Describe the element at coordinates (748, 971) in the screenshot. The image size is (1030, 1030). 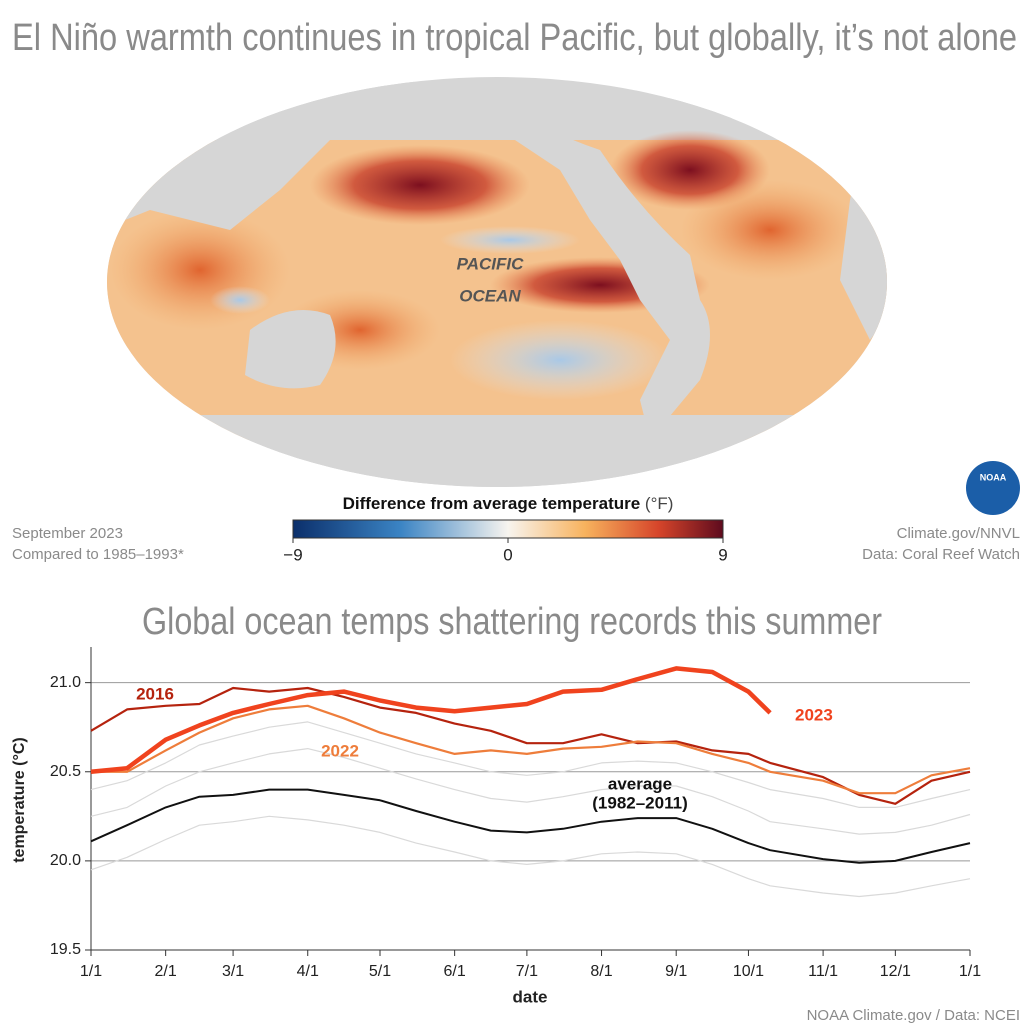
I see `x-tick-label: 10/1` at that location.